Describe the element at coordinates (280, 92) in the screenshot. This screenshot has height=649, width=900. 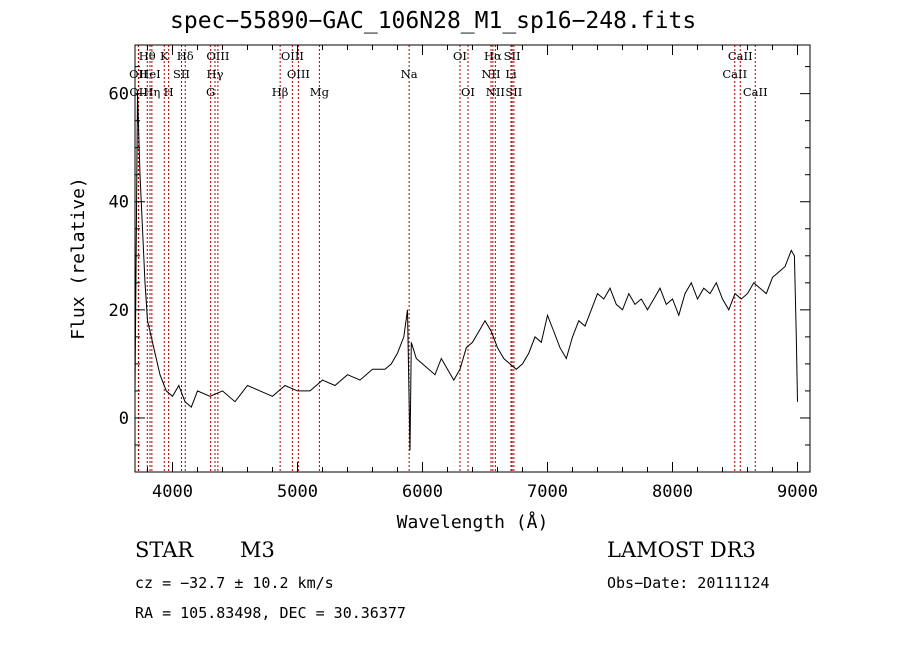
I see `line-label: Hβ` at that location.